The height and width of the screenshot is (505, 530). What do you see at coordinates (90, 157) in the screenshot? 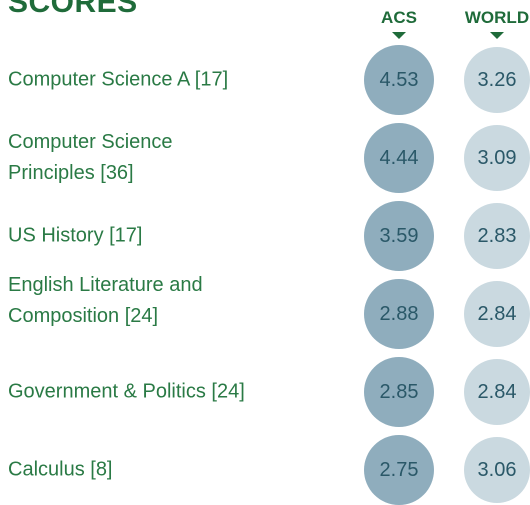
I see `subject-label: Computer Science Principles [36]` at bounding box center [90, 157].